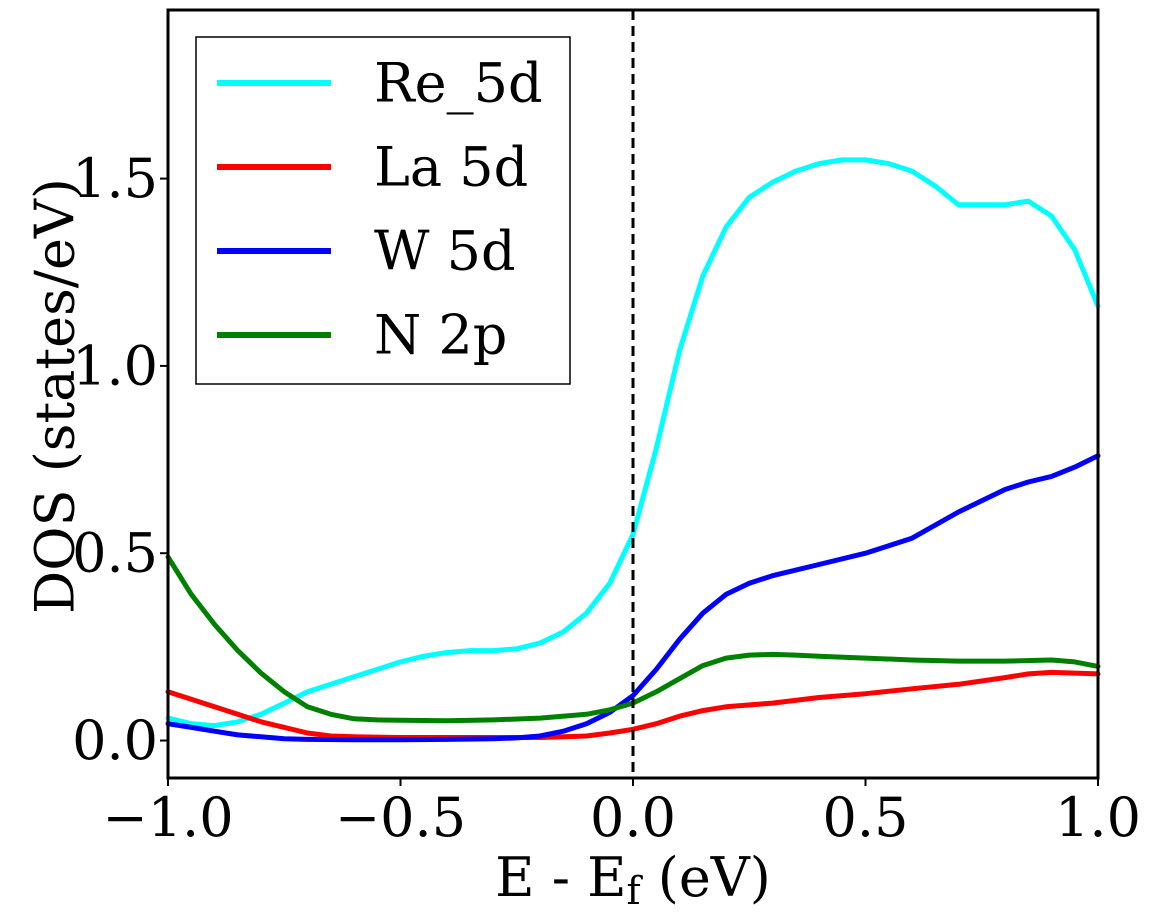 The width and height of the screenshot is (1152, 915). I want to click on legend-label: W 5d, so click(445, 251).